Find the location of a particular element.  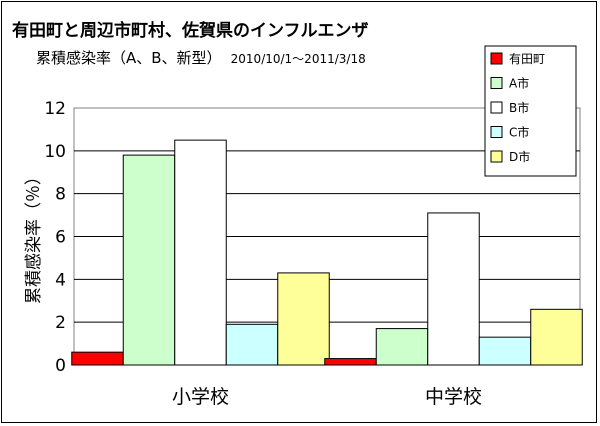

chart-date-range: 2010/10/1～2011/3/18 is located at coordinates (298, 59).